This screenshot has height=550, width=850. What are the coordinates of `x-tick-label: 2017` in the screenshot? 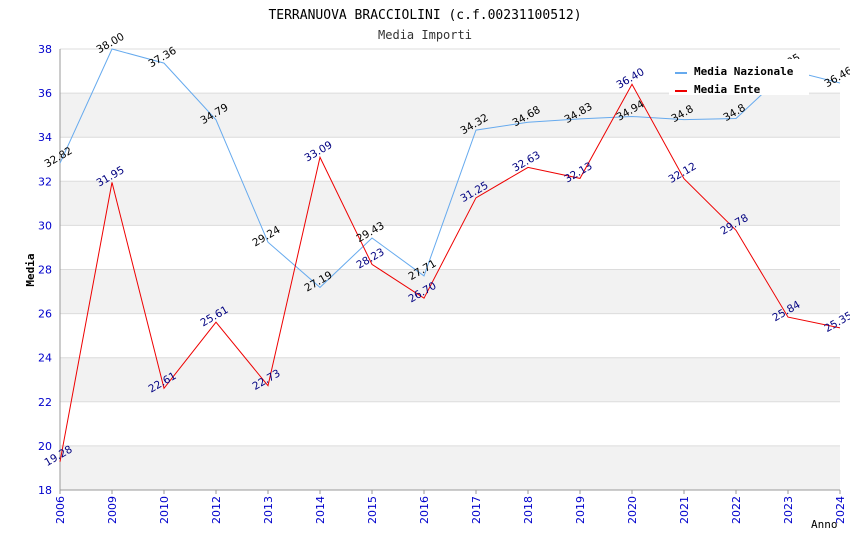 It's located at (476, 510).